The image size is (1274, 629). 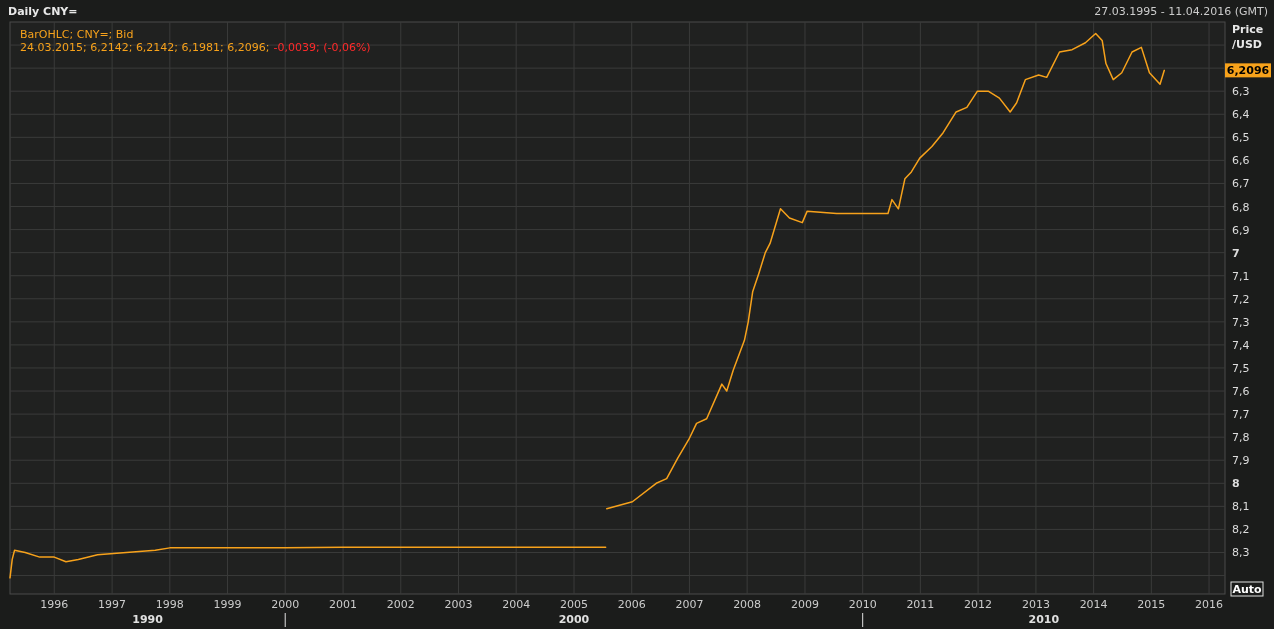 I want to click on x-tick-label: 2001, so click(x=343, y=604).